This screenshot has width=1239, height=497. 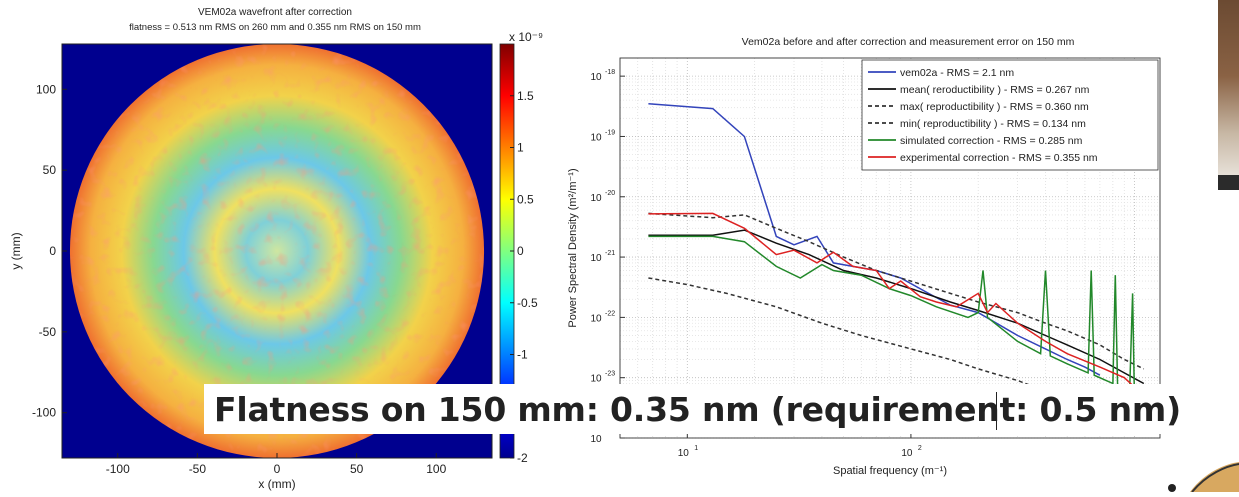 What do you see at coordinates (573, 247) in the screenshot?
I see `psd-y-axis-label: Power Spectral Density (m²/m⁻¹)` at bounding box center [573, 247].